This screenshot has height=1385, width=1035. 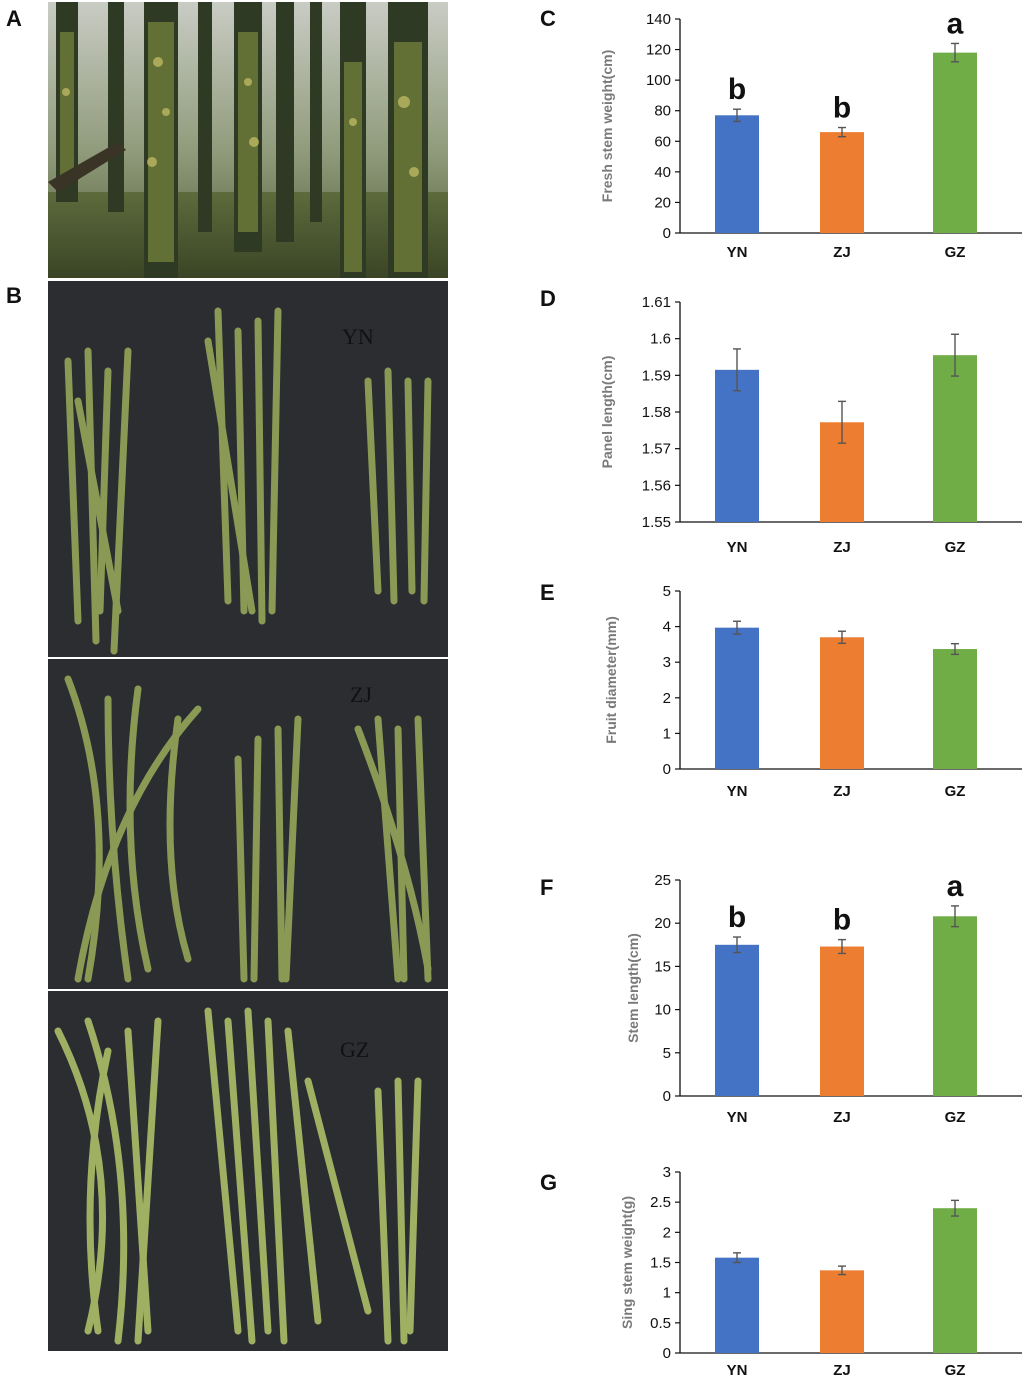 What do you see at coordinates (248, 824) in the screenshot?
I see `stems-photo-zj` at bounding box center [248, 824].